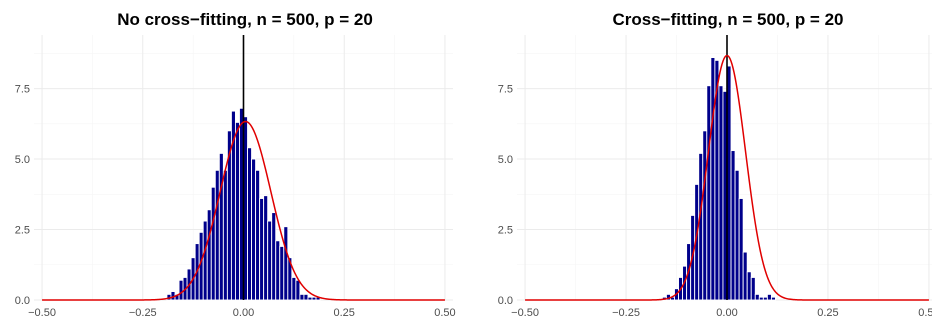  I want to click on histogram-bars, so click(718, 179).